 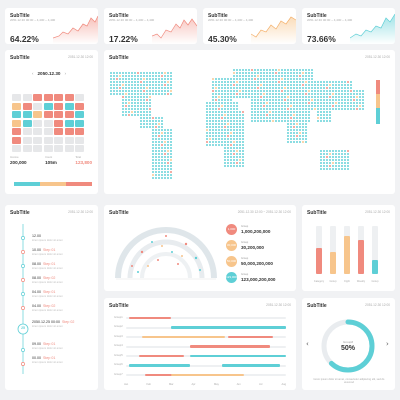 I want to click on calendar-grid, so click(x=49, y=123).